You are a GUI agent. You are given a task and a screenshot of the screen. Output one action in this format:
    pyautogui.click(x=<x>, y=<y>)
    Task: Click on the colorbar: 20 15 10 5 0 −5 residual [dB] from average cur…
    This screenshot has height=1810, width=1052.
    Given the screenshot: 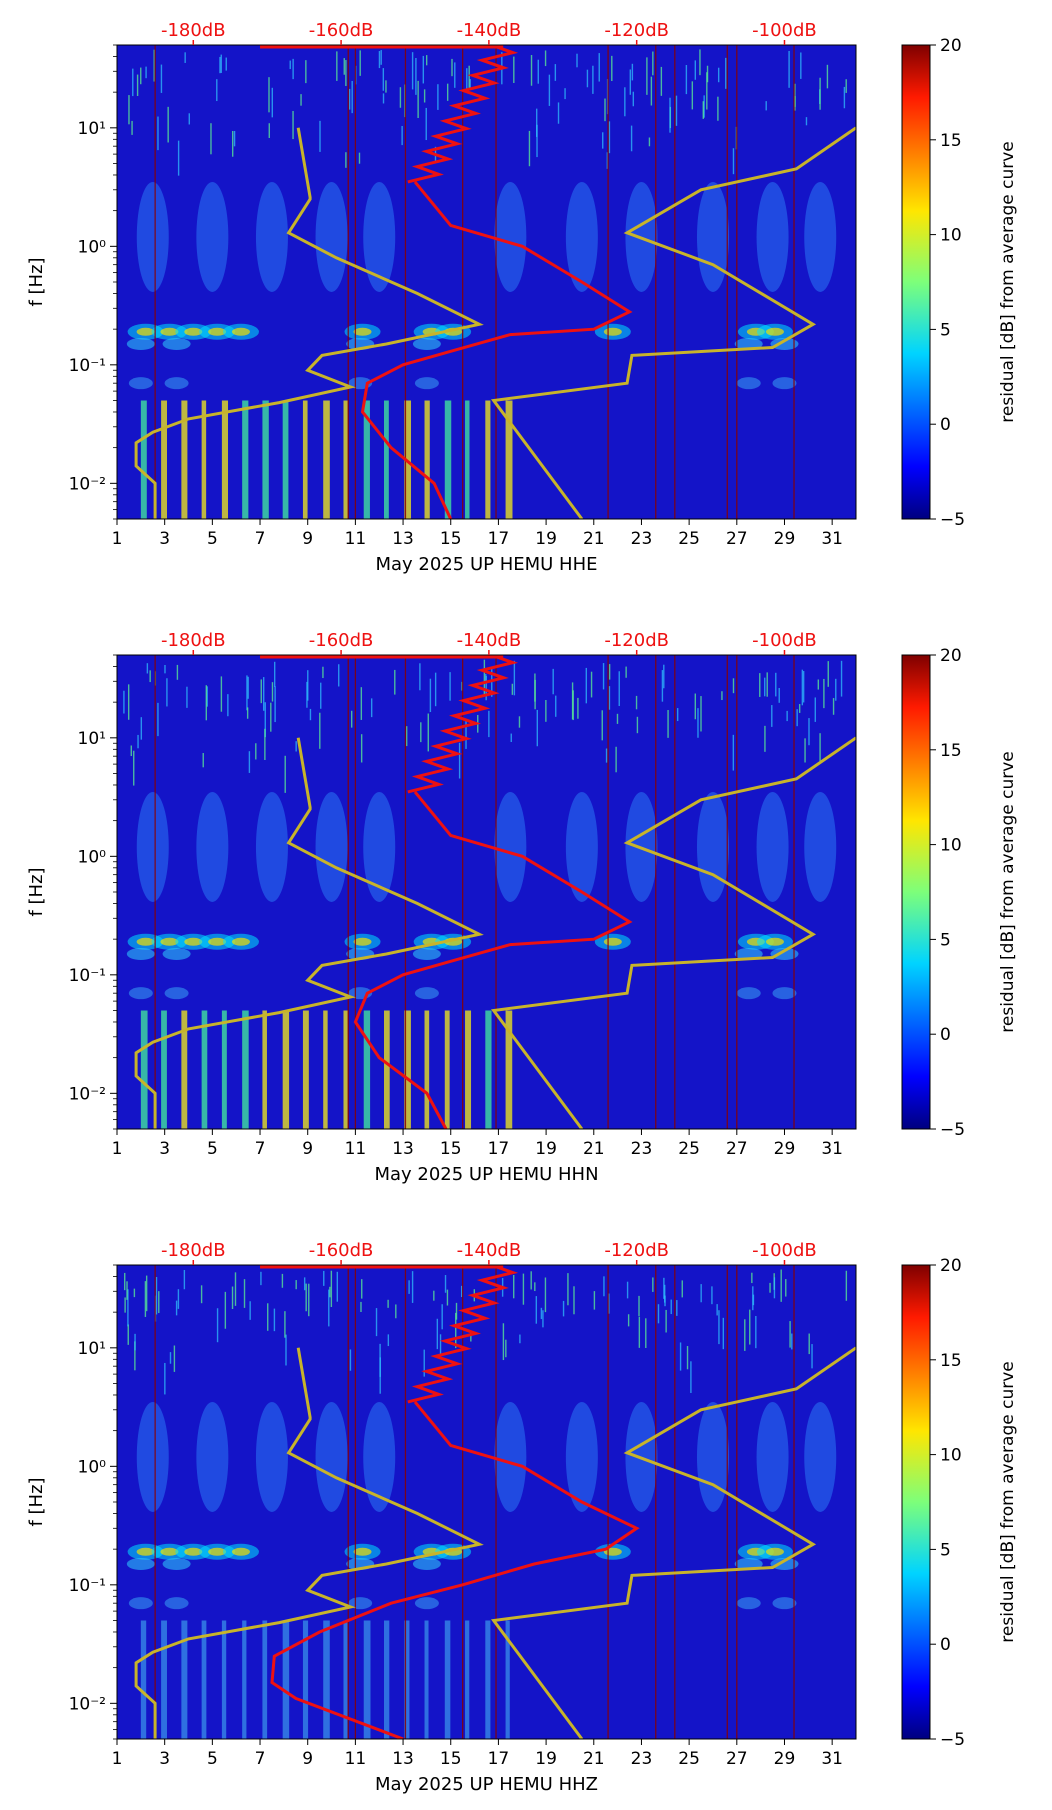 What is the action you would take?
    pyautogui.click(x=959, y=893)
    